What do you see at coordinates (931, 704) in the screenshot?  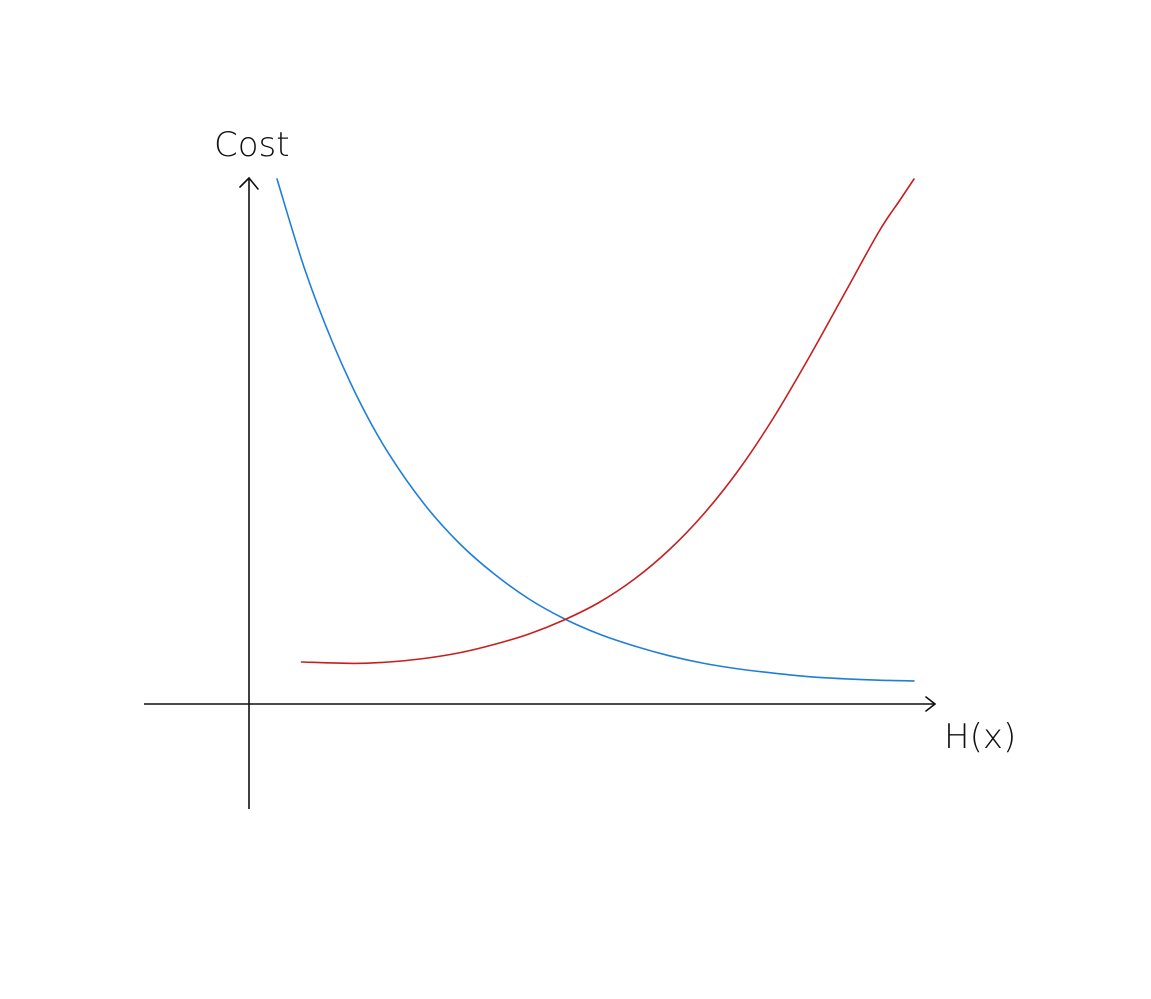 I see `x-axis-arrow` at bounding box center [931, 704].